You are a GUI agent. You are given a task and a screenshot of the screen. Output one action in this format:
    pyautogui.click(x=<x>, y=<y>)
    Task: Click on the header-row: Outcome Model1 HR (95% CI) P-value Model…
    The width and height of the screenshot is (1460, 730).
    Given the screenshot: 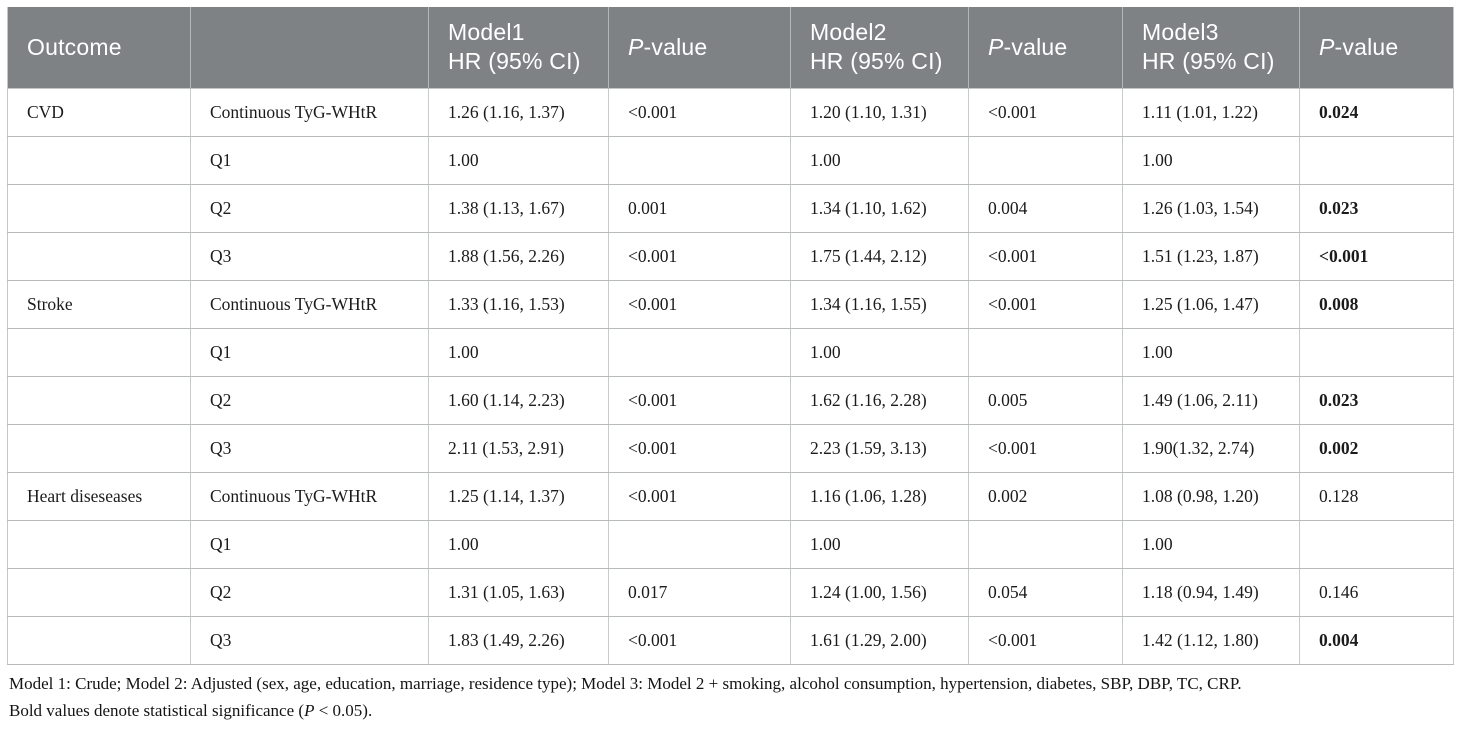 What is the action you would take?
    pyautogui.click(x=730, y=47)
    